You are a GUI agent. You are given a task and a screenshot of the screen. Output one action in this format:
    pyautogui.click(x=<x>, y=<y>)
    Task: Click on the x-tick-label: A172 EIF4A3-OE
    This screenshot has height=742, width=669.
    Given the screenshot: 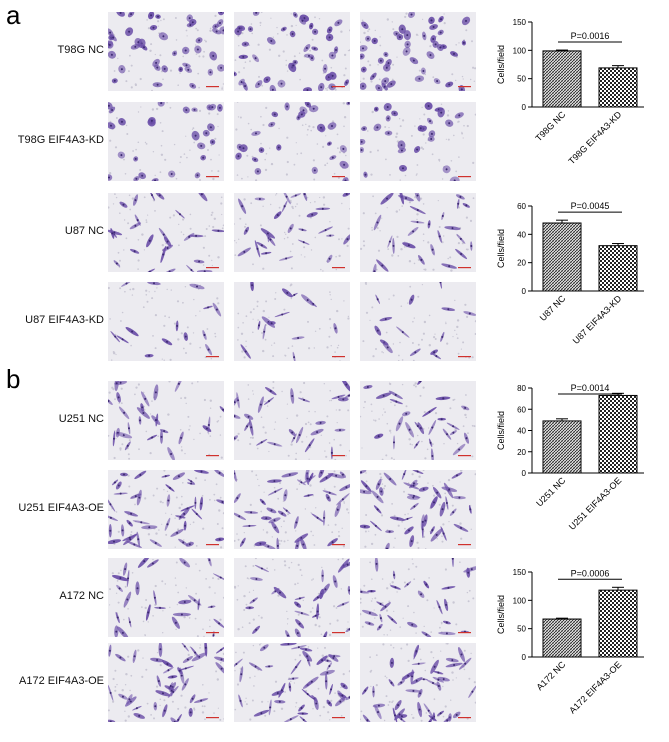 What is the action you would take?
    pyautogui.click(x=595, y=687)
    